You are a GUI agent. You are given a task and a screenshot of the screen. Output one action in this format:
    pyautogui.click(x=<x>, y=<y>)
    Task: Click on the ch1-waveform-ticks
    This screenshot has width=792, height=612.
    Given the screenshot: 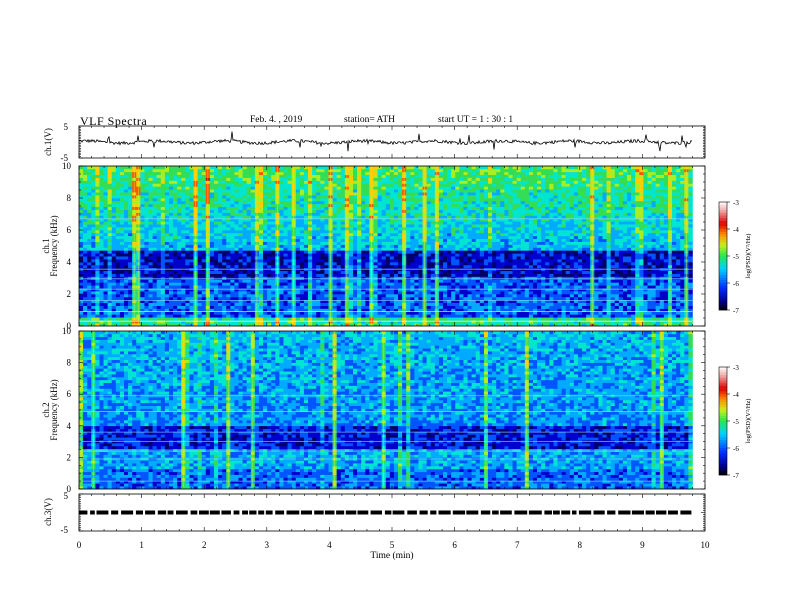 What is the action you would take?
    pyautogui.click(x=392, y=142)
    